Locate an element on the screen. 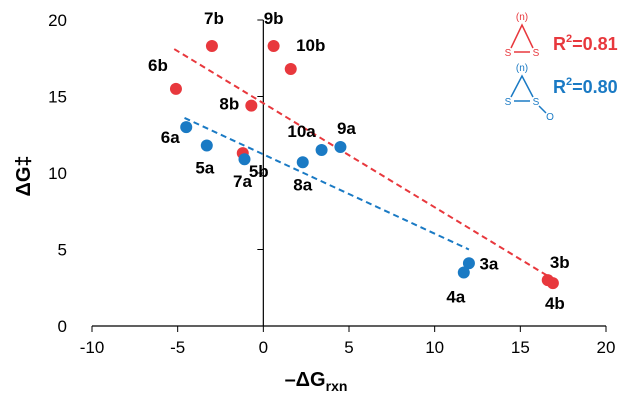 The width and height of the screenshot is (624, 396). x-tick-label: 5 is located at coordinates (348, 347).